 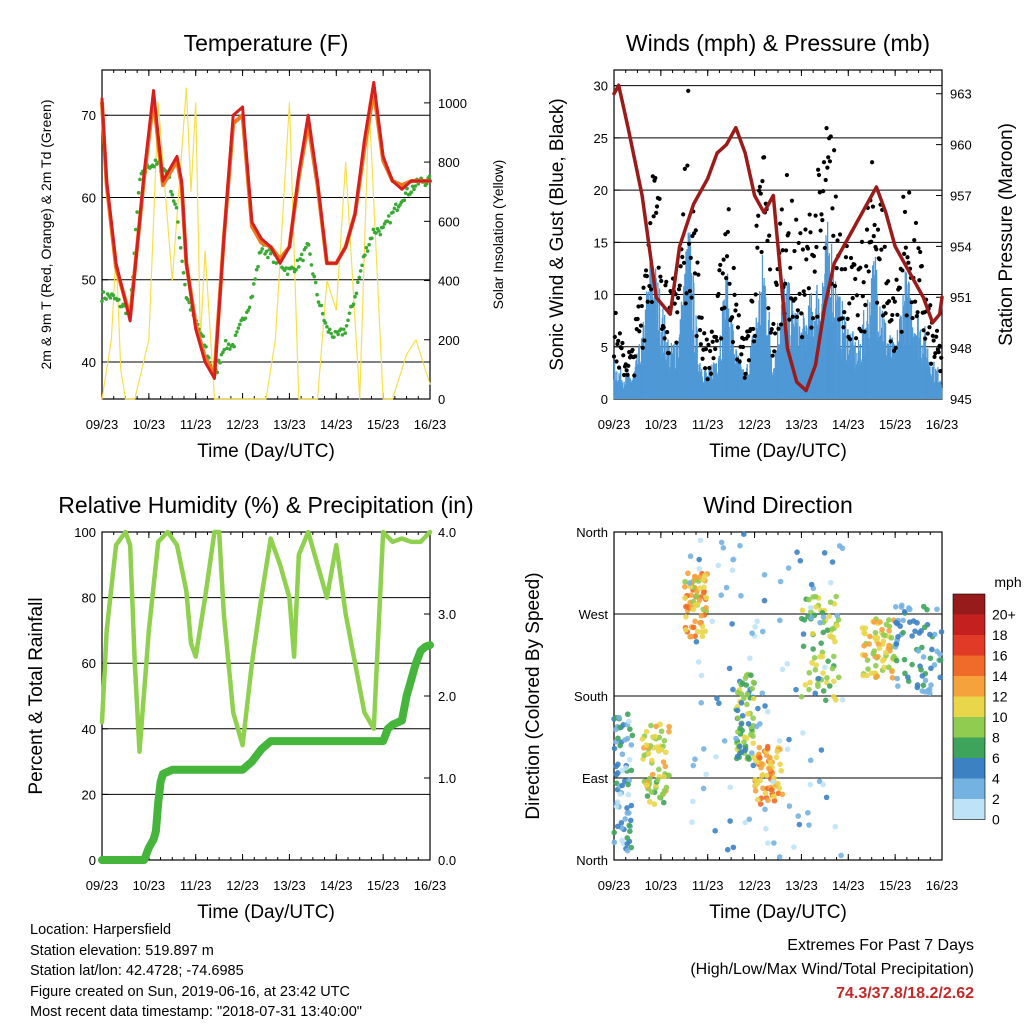 I want to click on y-tick-label: 50, so click(x=89, y=280).